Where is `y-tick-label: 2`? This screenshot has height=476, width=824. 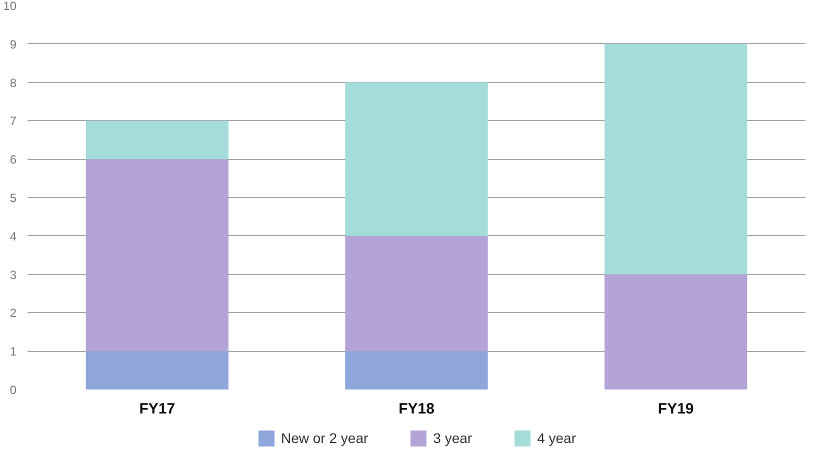 y-tick-label: 2 is located at coordinates (13, 313).